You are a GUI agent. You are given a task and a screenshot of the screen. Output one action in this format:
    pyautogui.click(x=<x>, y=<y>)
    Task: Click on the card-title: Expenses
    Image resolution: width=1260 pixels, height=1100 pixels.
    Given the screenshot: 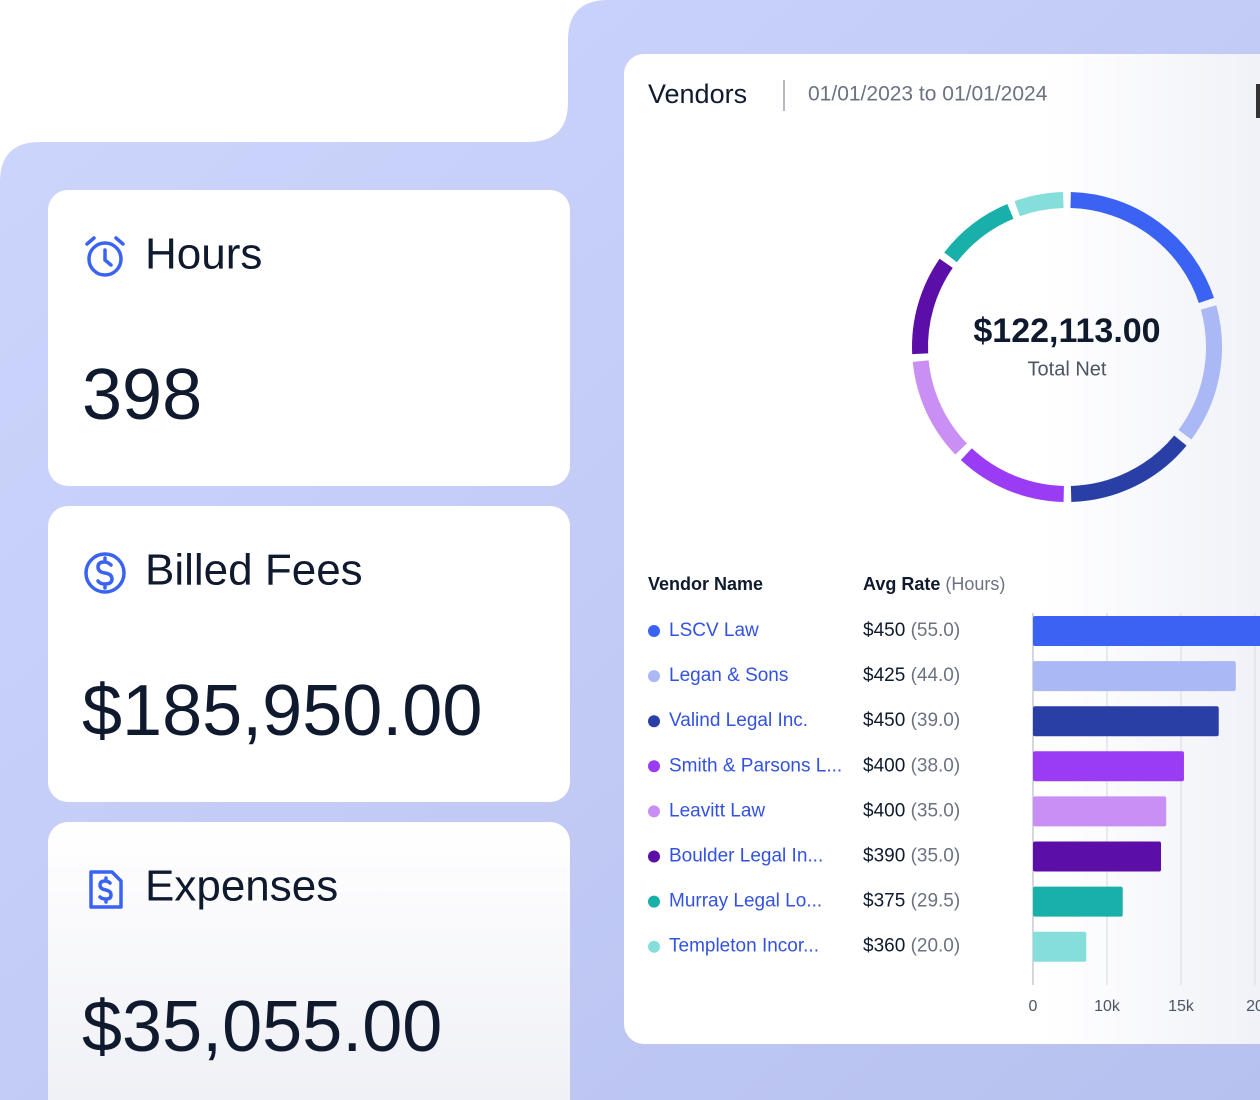 What is the action you would take?
    pyautogui.click(x=241, y=886)
    